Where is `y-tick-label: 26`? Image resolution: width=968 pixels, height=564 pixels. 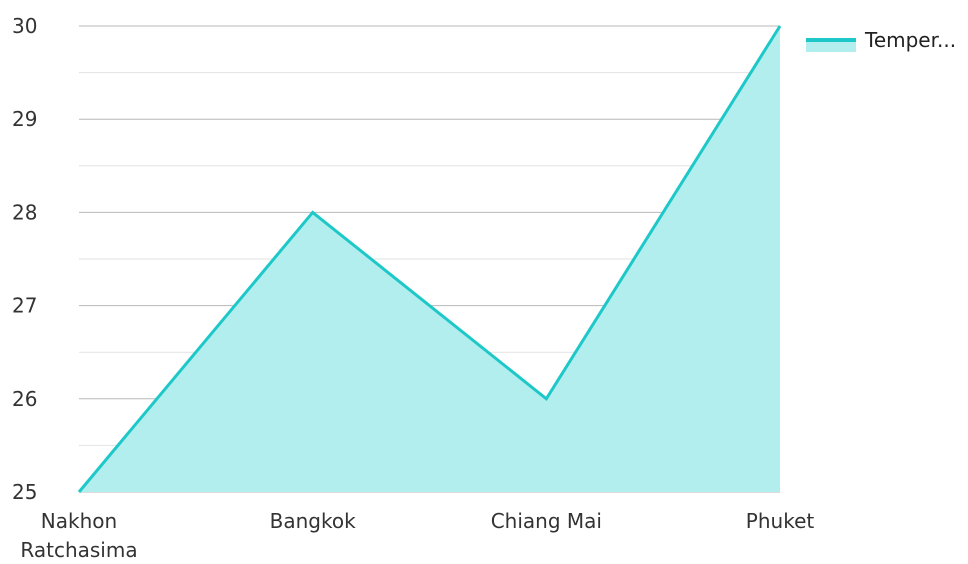
y-tick-label: 26 is located at coordinates (24, 399).